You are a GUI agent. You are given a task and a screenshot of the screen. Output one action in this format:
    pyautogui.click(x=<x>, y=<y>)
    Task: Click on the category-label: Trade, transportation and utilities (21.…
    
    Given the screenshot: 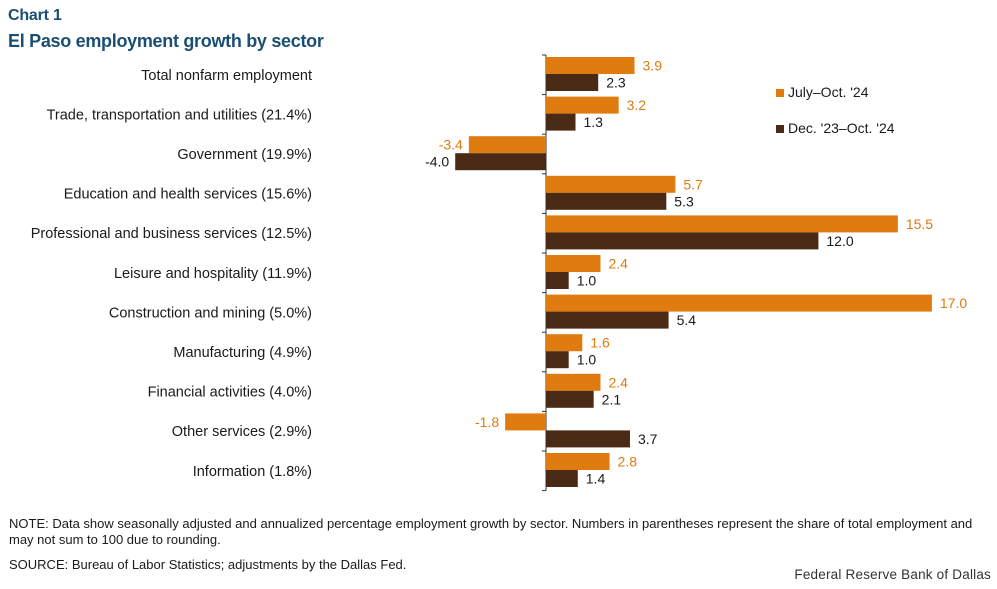 What is the action you would take?
    pyautogui.click(x=179, y=115)
    